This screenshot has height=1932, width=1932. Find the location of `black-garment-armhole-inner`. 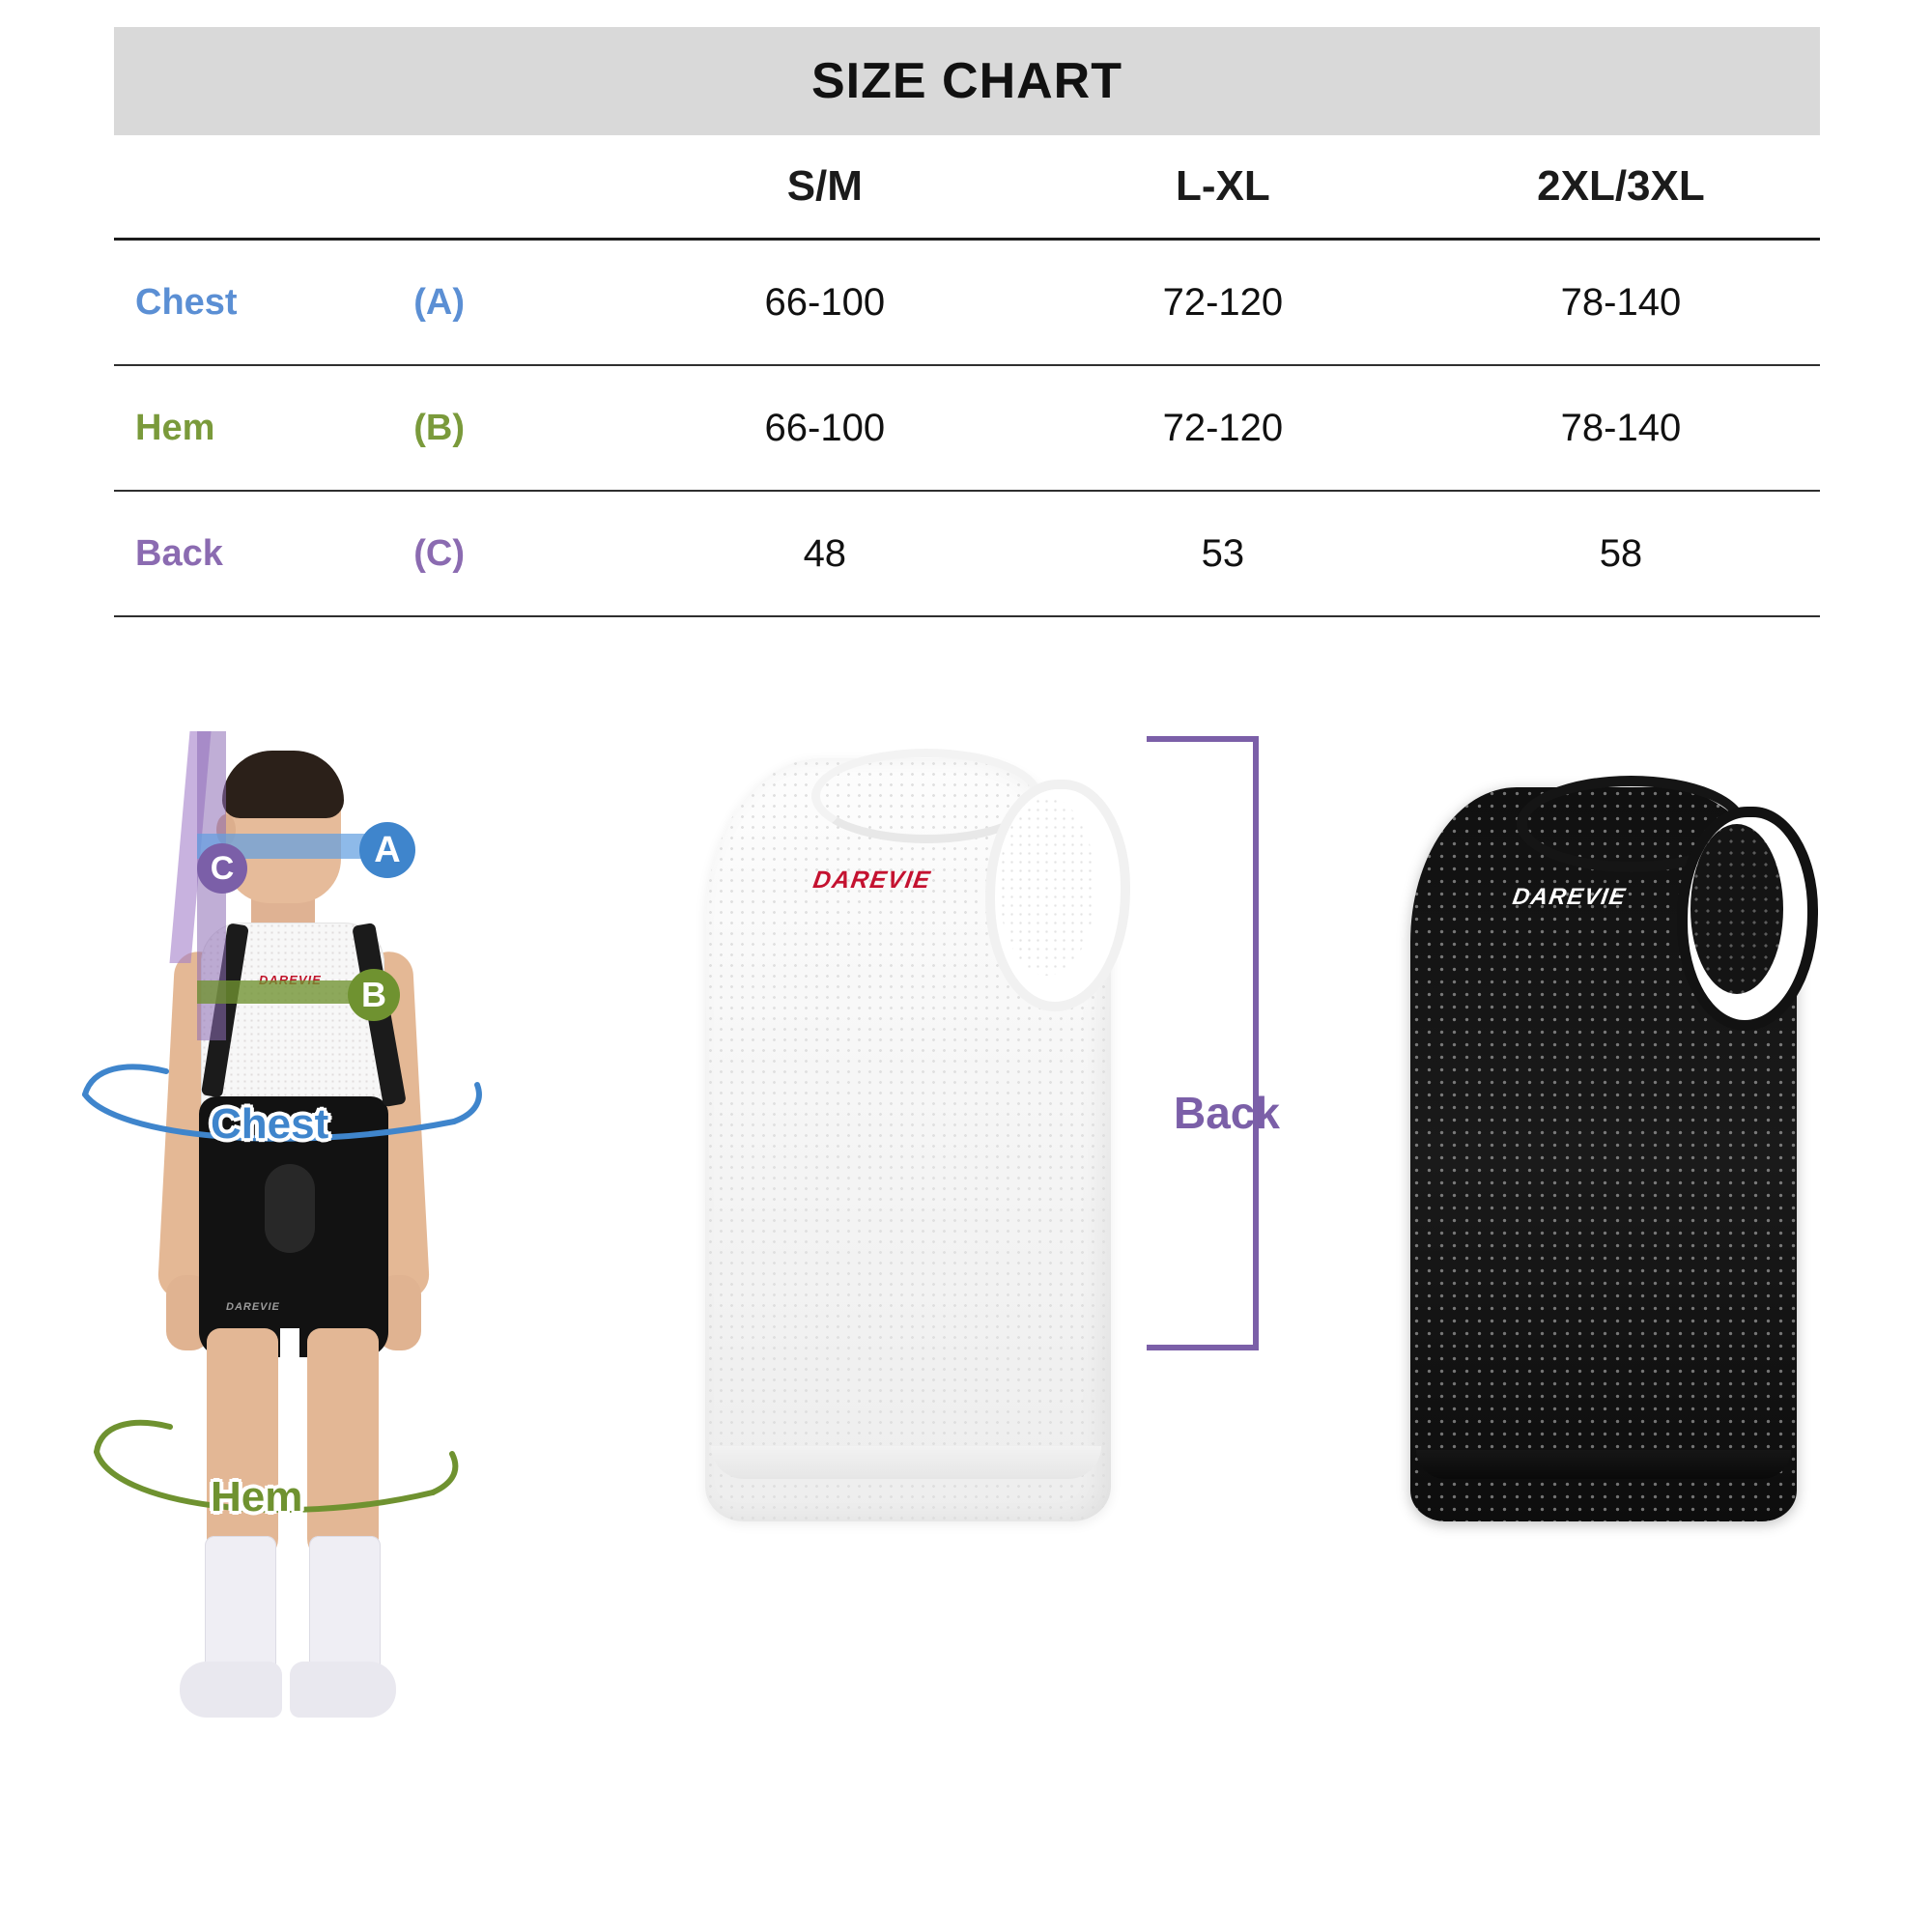

black-garment-armhole-inner is located at coordinates (1736, 909).